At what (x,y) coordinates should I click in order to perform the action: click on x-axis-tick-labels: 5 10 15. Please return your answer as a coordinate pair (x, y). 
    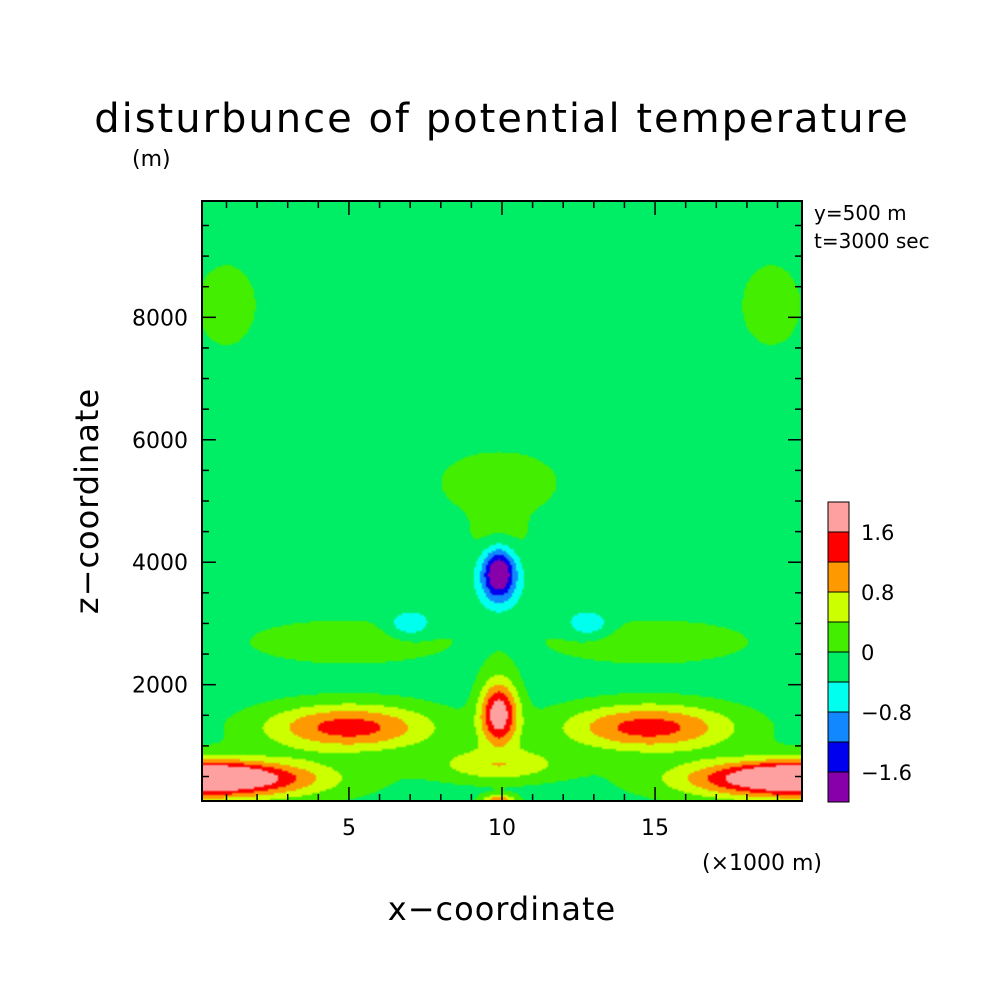
    Looking at the image, I should click on (505, 828).